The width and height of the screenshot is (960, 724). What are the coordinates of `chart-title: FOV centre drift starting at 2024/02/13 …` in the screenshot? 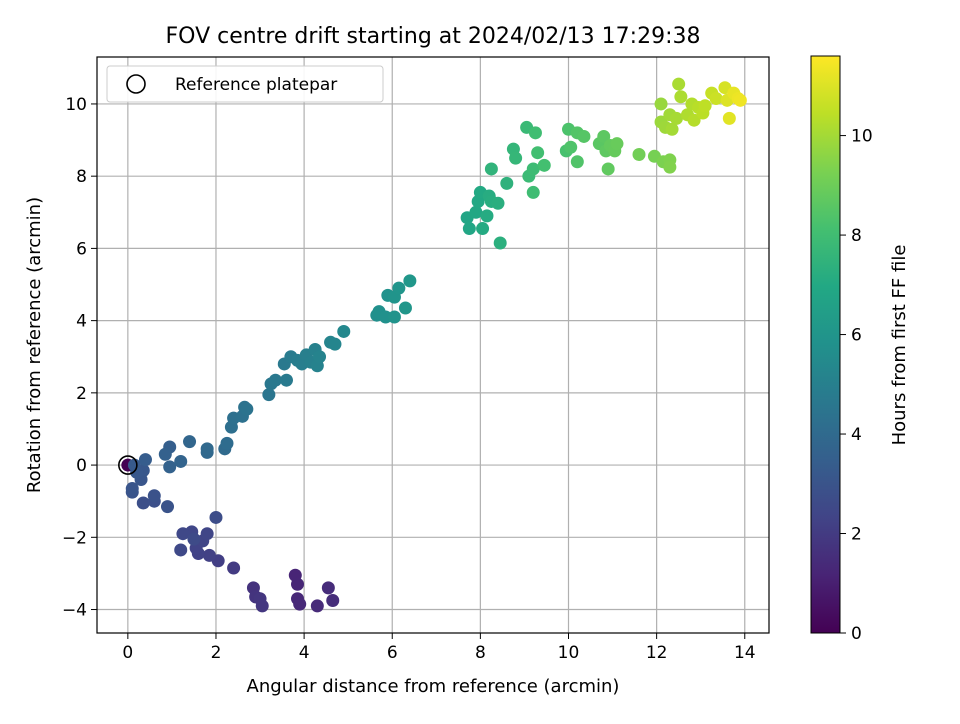 It's located at (433, 36).